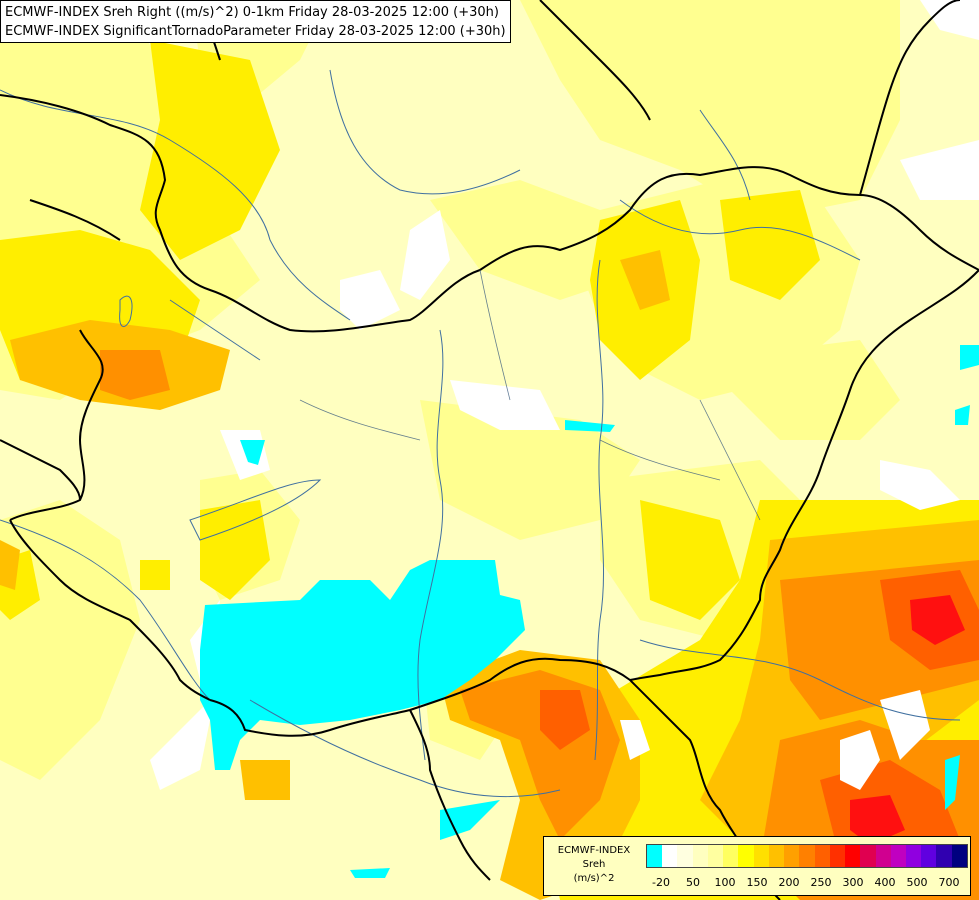  What do you see at coordinates (661, 882) in the screenshot?
I see `legend-tick-label: -20` at bounding box center [661, 882].